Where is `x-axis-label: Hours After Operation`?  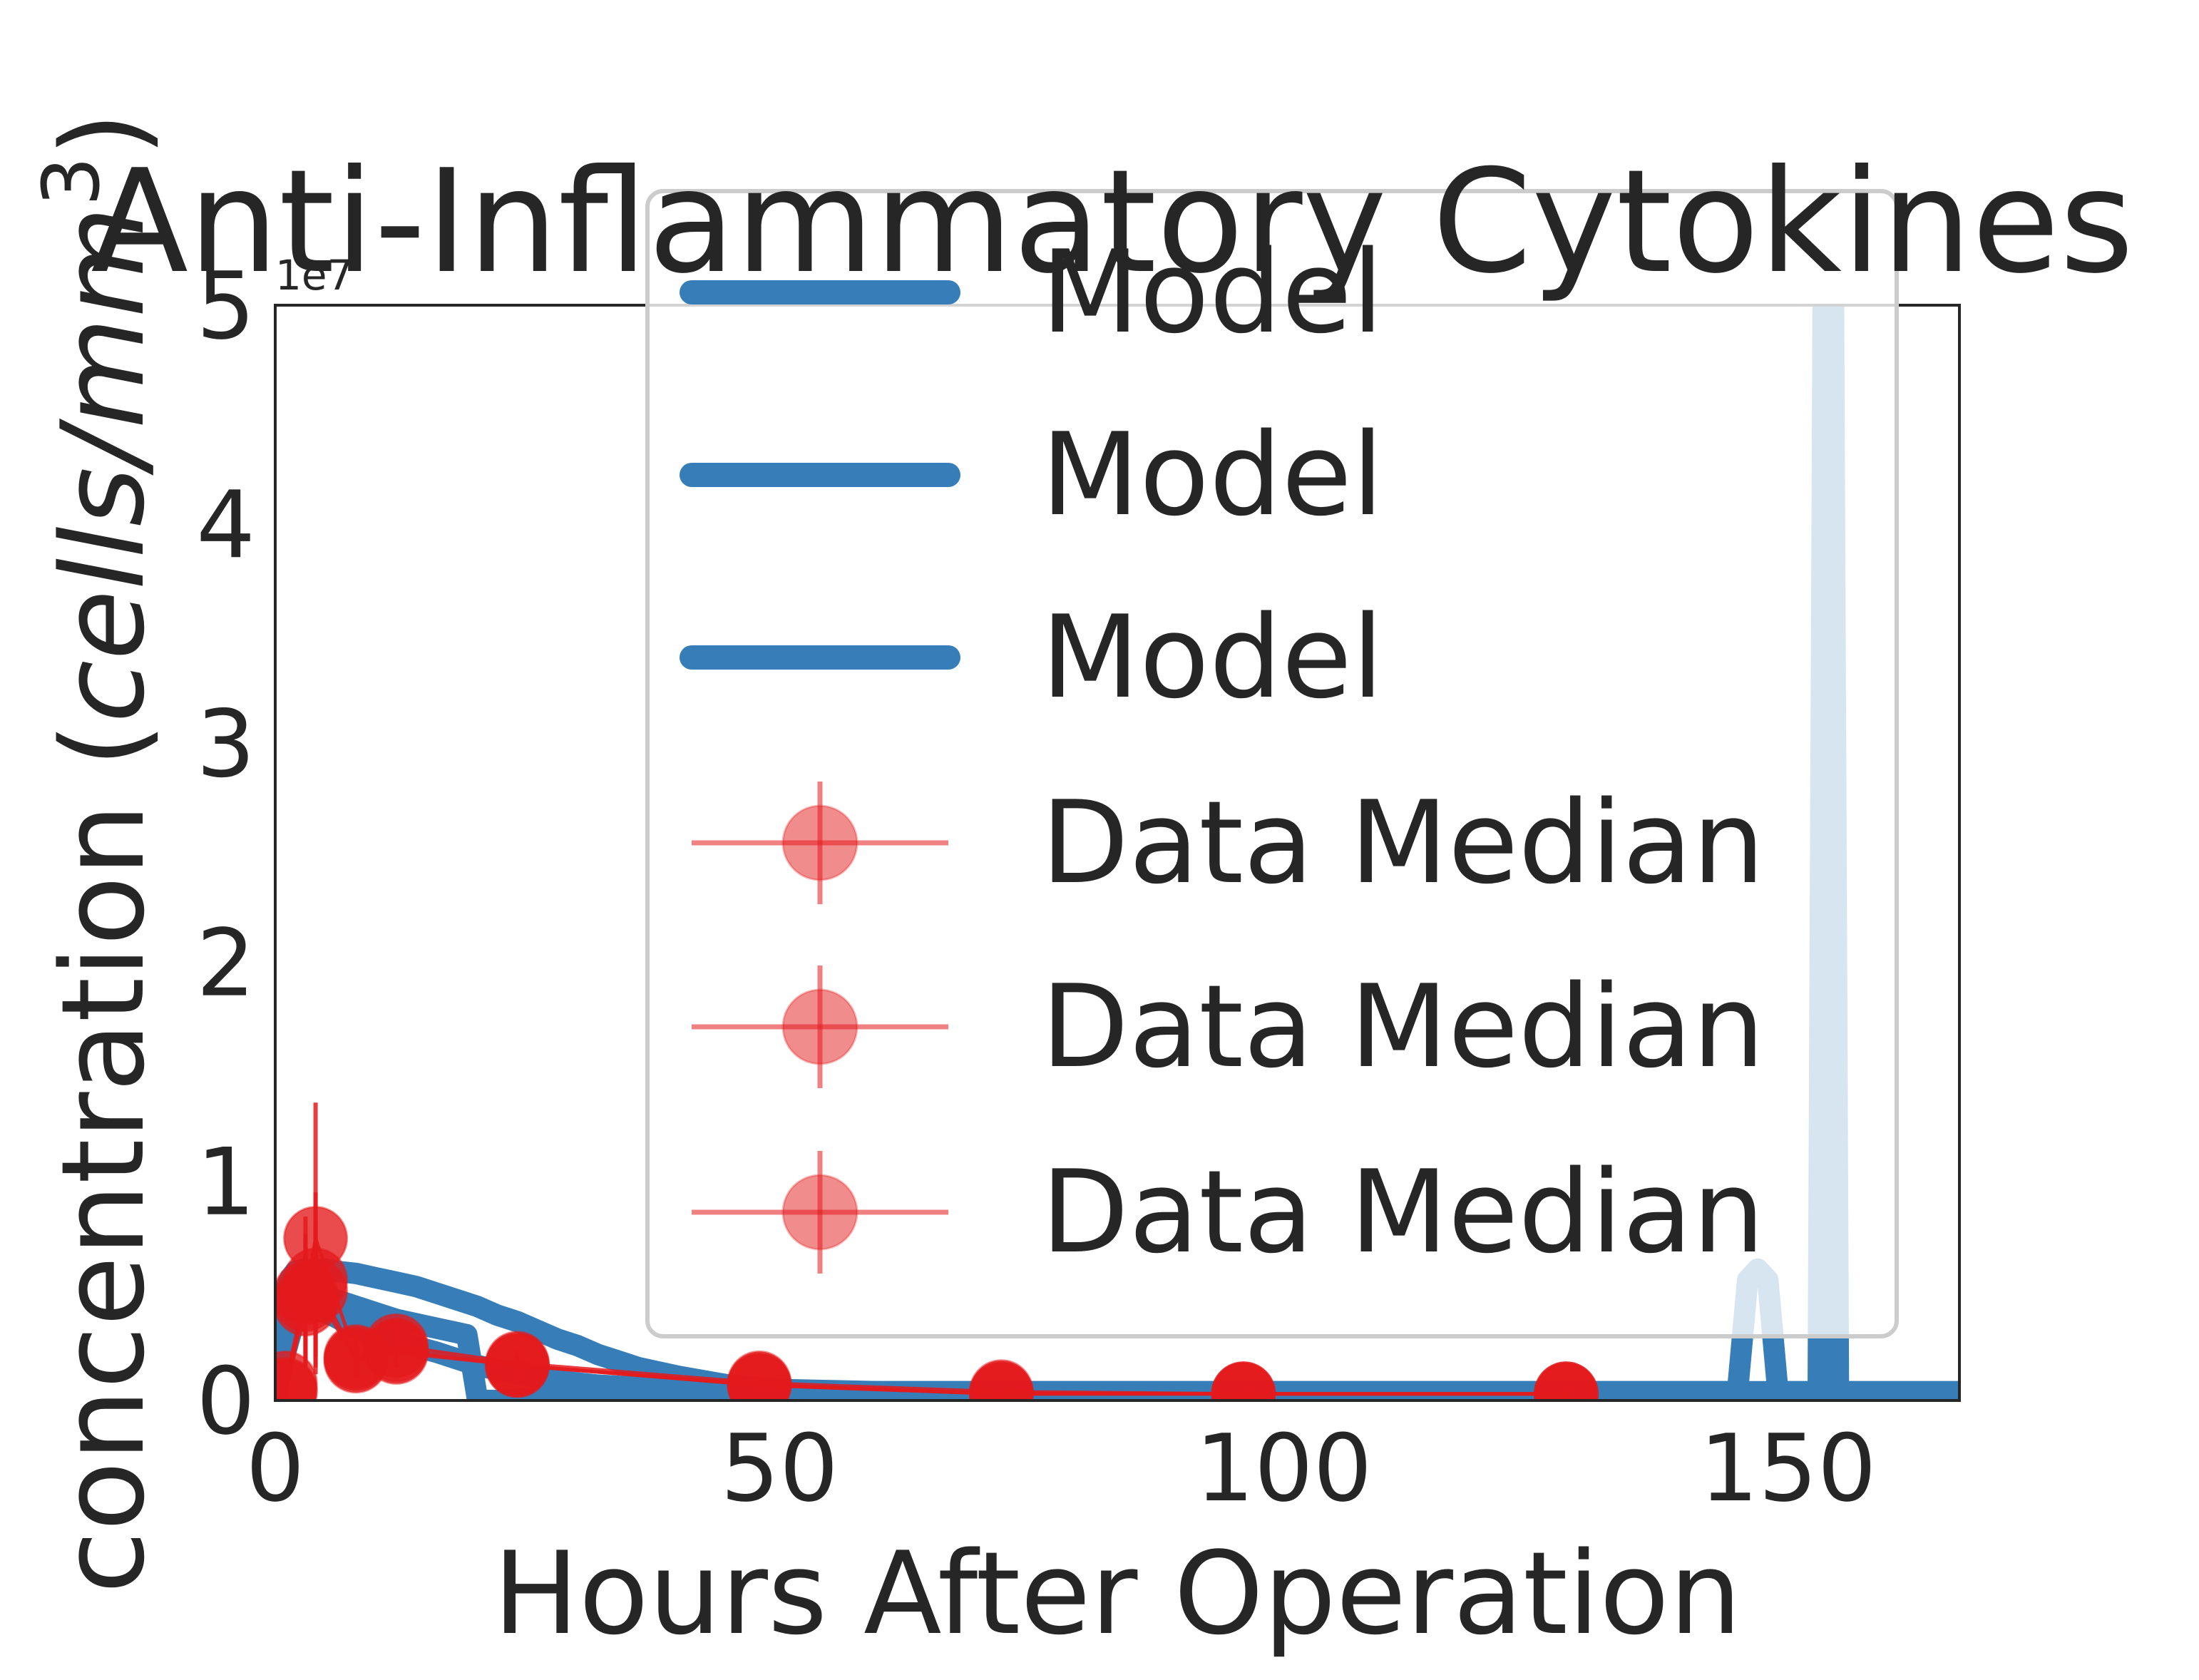
x-axis-label: Hours After Operation is located at coordinates (1117, 1593).